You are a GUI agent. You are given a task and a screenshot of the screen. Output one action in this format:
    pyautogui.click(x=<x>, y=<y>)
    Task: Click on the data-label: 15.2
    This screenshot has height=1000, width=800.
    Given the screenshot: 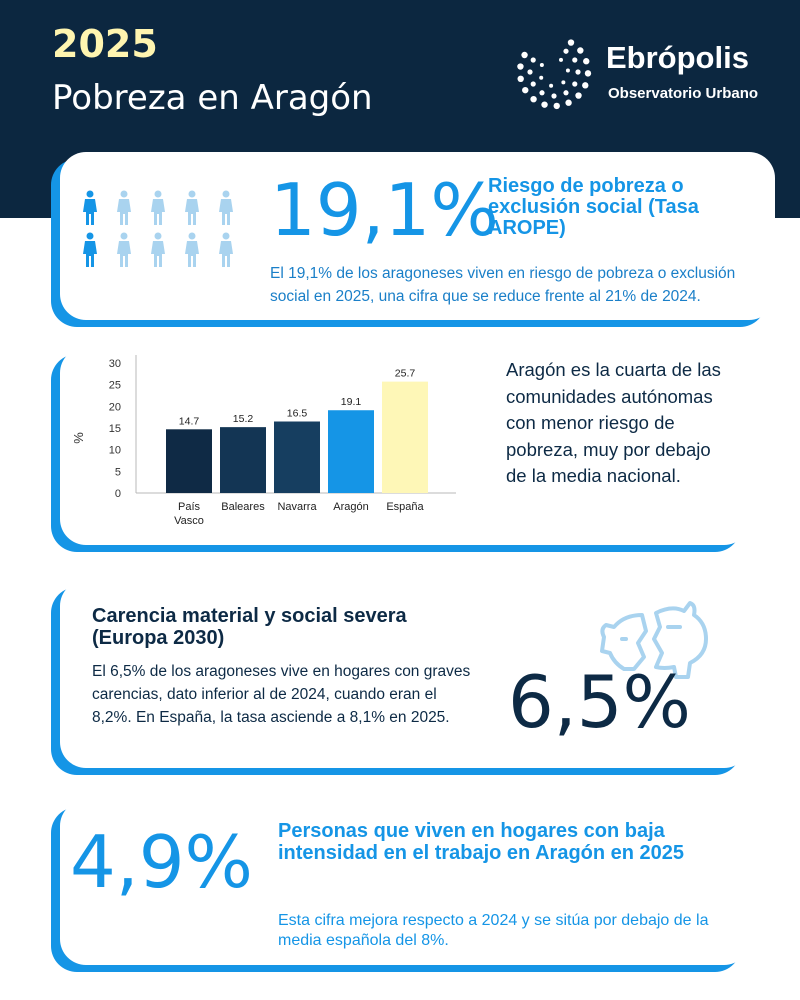 What is the action you would take?
    pyautogui.click(x=243, y=419)
    